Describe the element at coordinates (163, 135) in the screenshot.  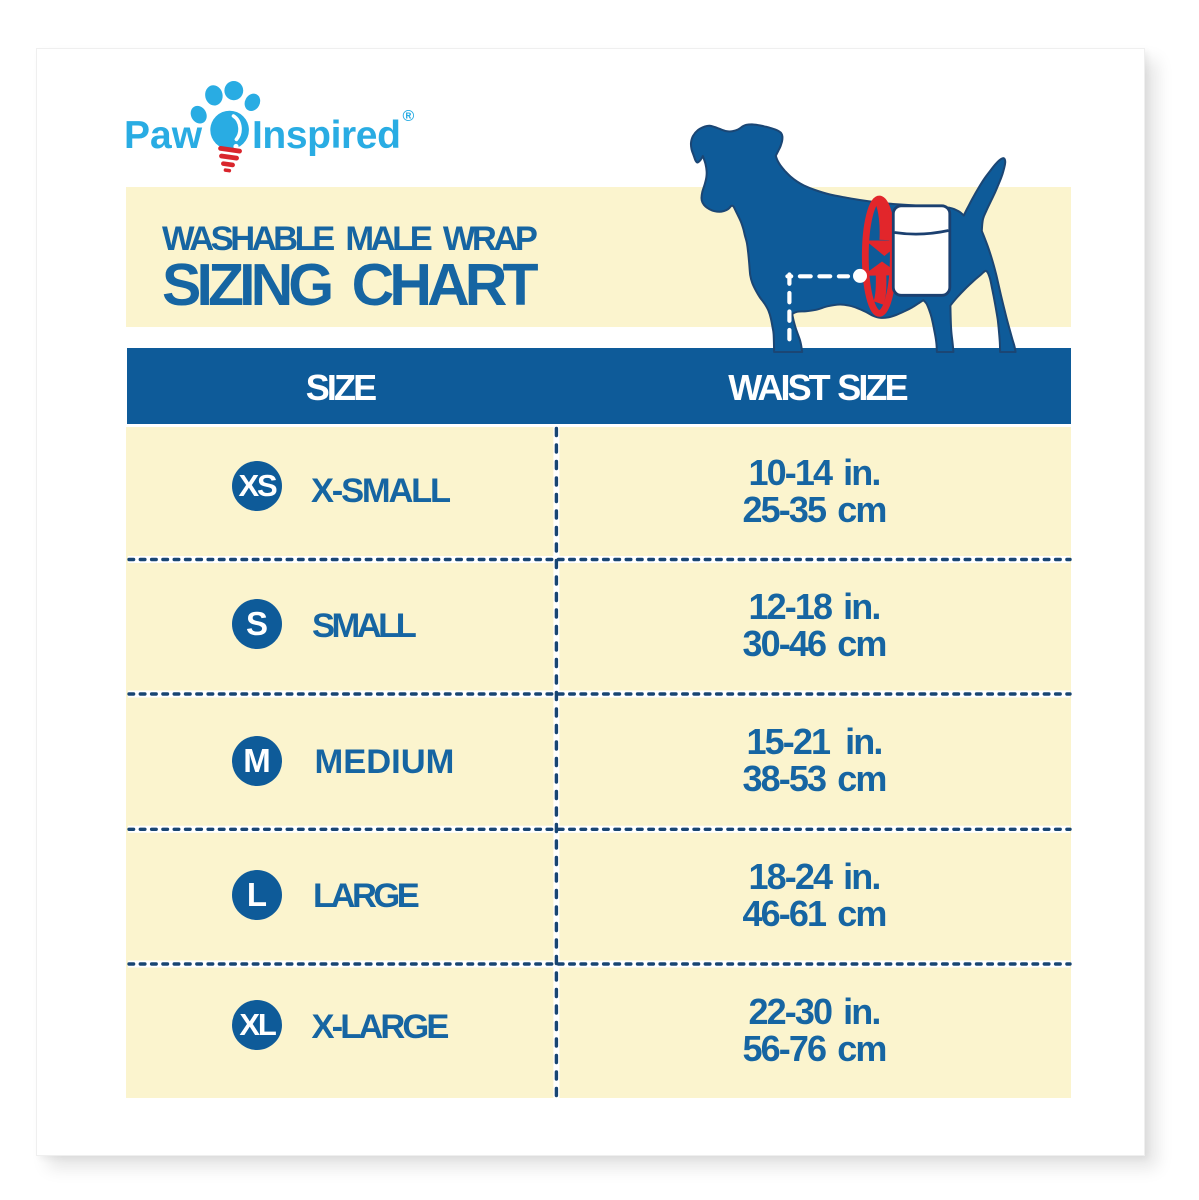
I see `svg-text: Paw` at that location.